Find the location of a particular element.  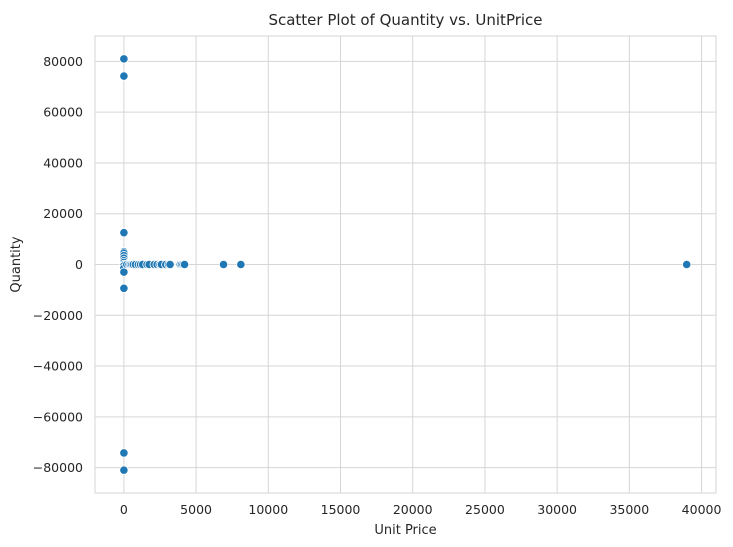

x-tick-label: 40000 is located at coordinates (702, 509).